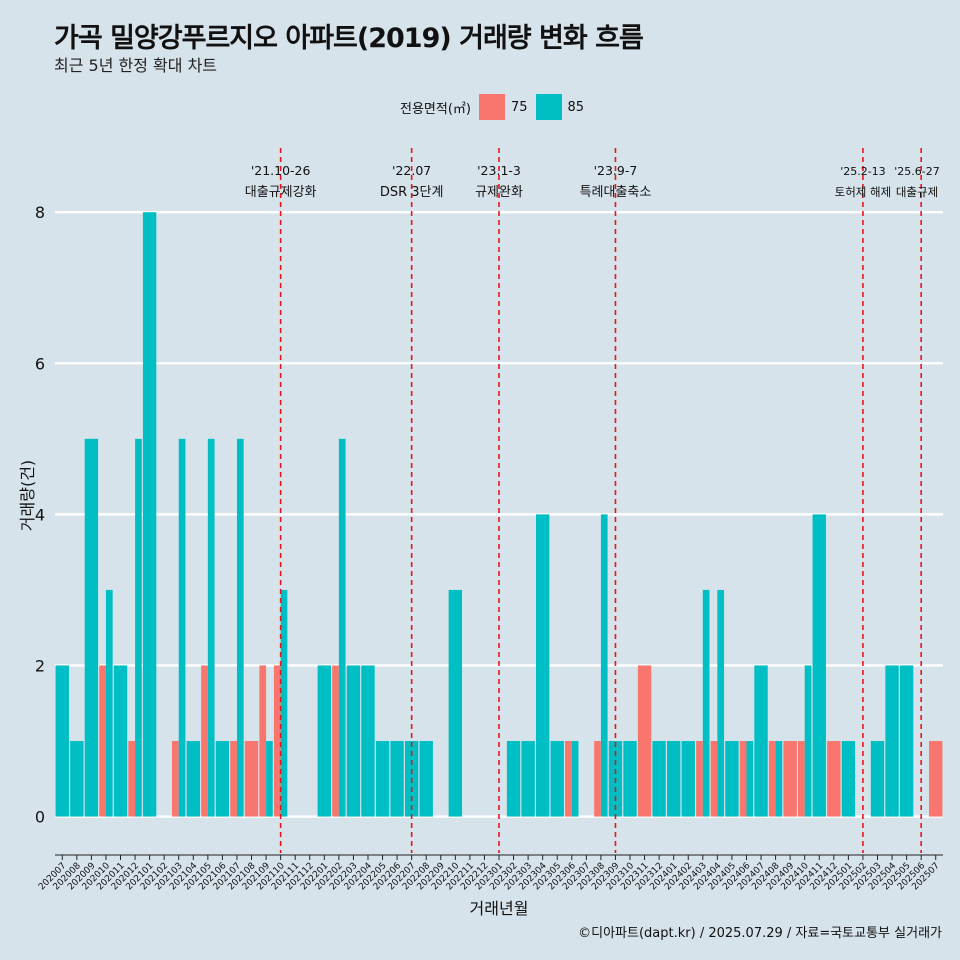  What do you see at coordinates (499, 908) in the screenshot?
I see `x-axis-title: 거래년월` at bounding box center [499, 908].